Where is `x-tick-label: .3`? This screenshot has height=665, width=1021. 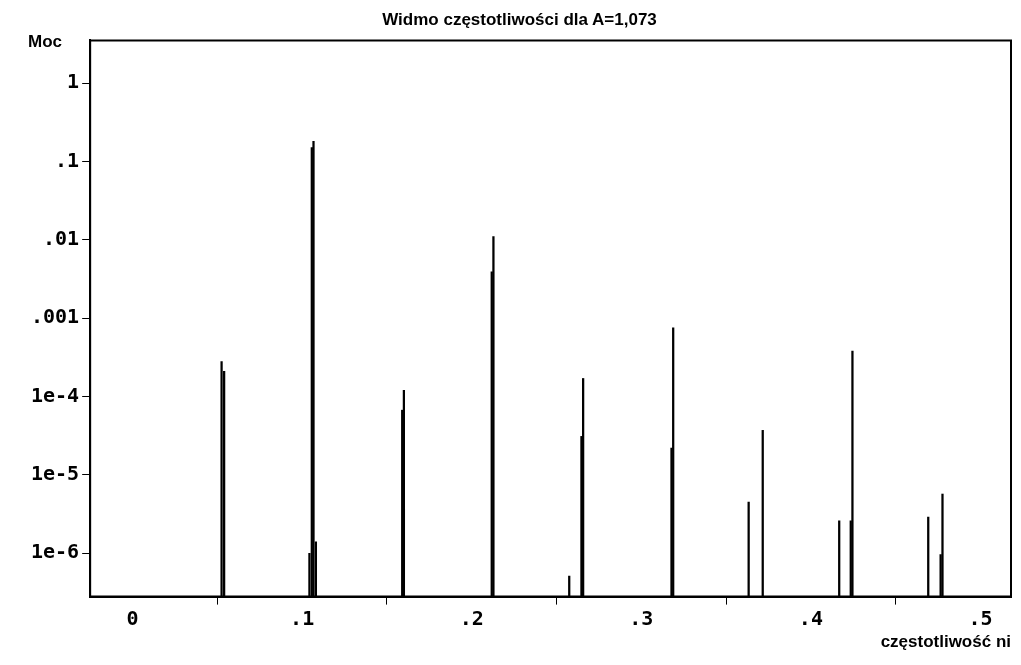 x-tick-label: .3 is located at coordinates (641, 617).